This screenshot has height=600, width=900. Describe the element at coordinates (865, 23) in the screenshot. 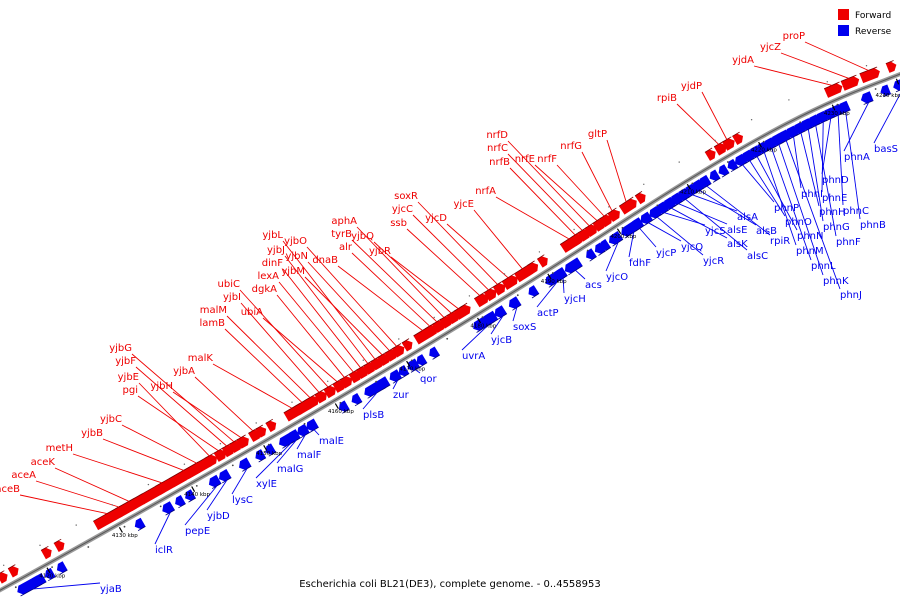

I see `legend: Forward Reverse` at that location.